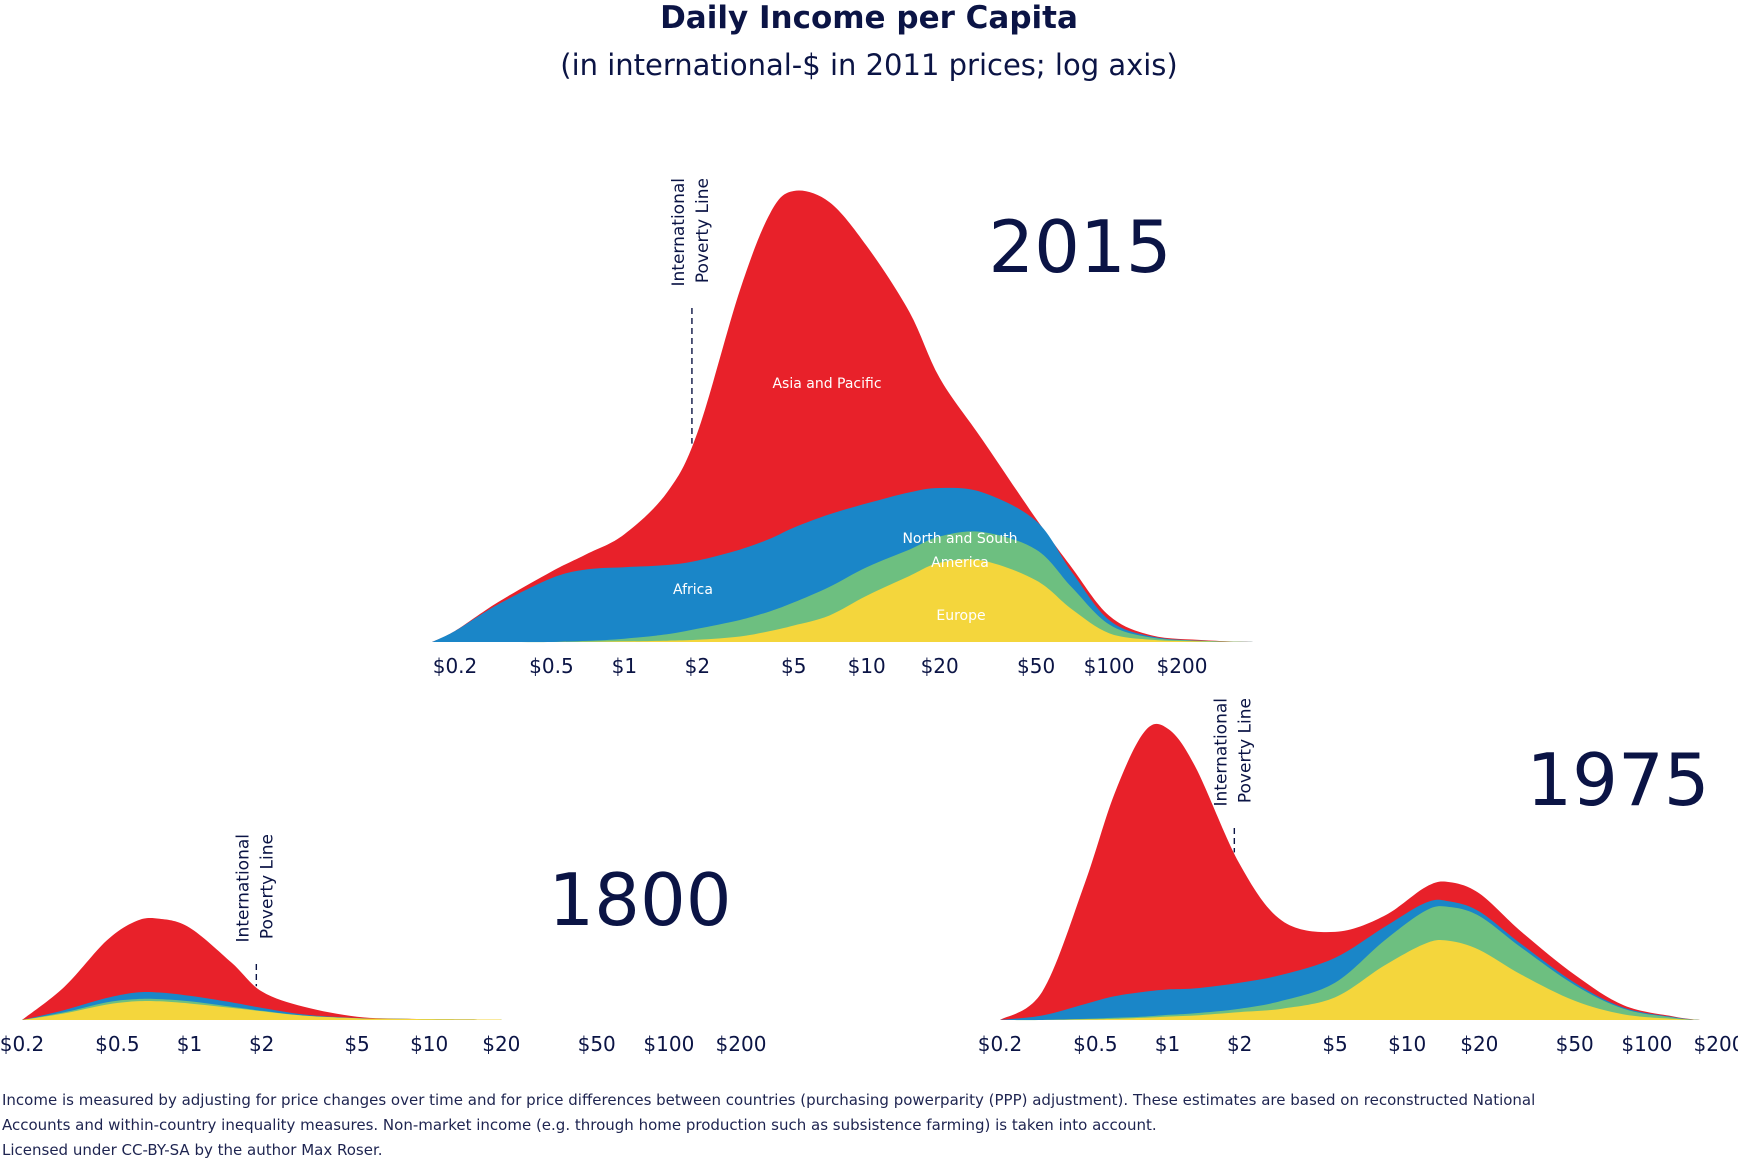 Image resolution: width=1738 pixels, height=1163 pixels. Describe the element at coordinates (1109, 666) in the screenshot. I see `x-tick-label-2015: $100` at that location.